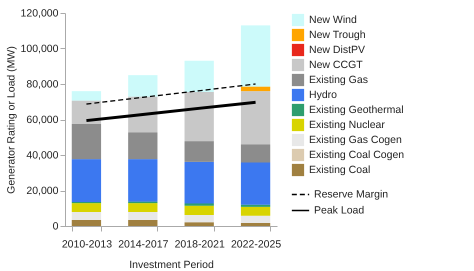 The image size is (474, 271). Describe the element at coordinates (12, 120) in the screenshot. I see `y-axis-title: Generator Rating or Load (MW)` at that location.